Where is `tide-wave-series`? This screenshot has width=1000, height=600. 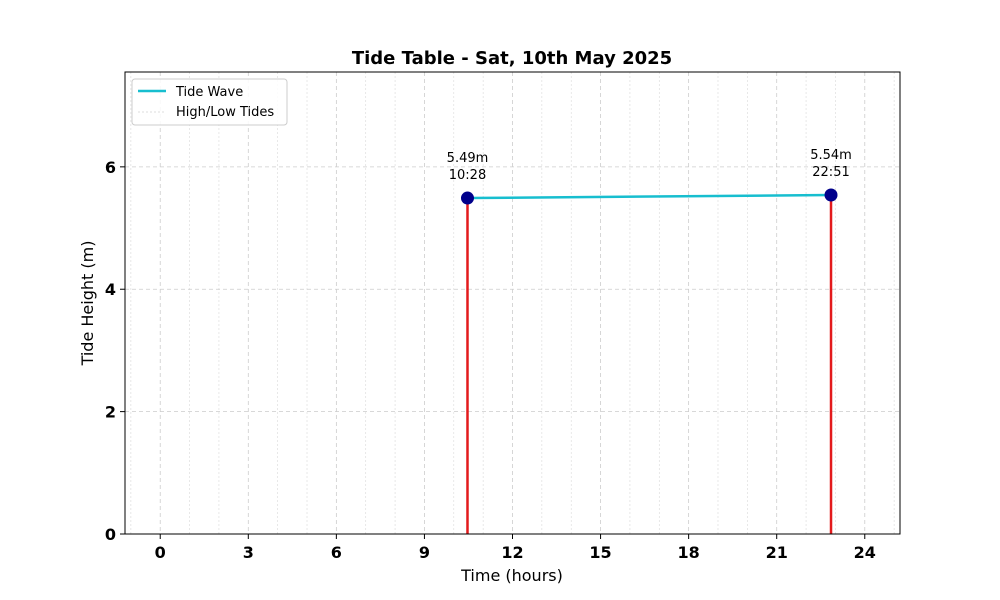 tide-wave-series is located at coordinates (649, 196).